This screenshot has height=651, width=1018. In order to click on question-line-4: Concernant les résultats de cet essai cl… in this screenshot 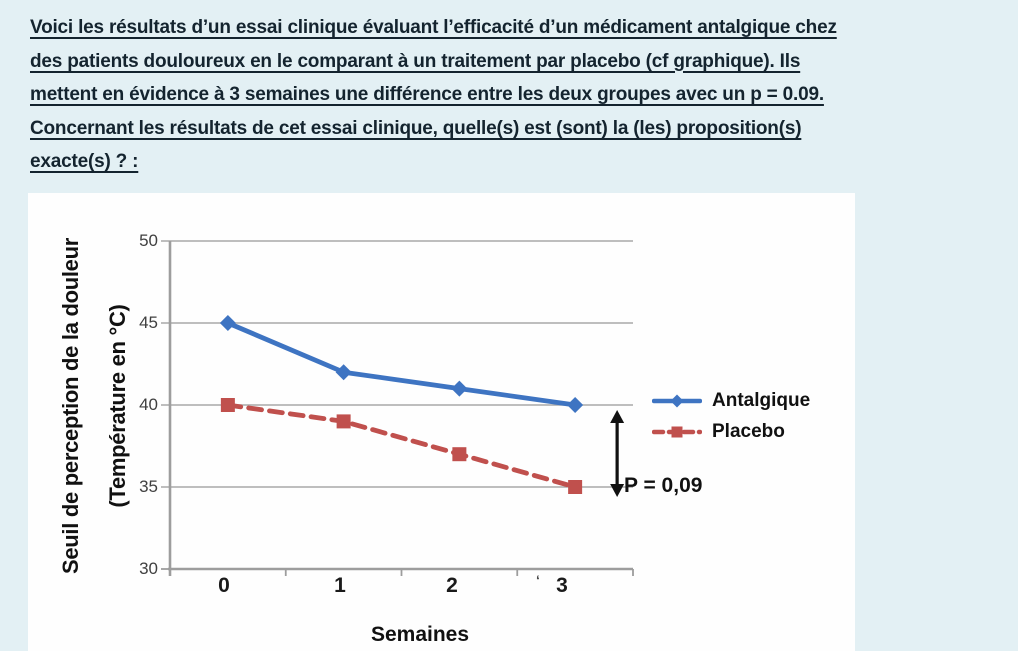, I will do `click(416, 128)`.